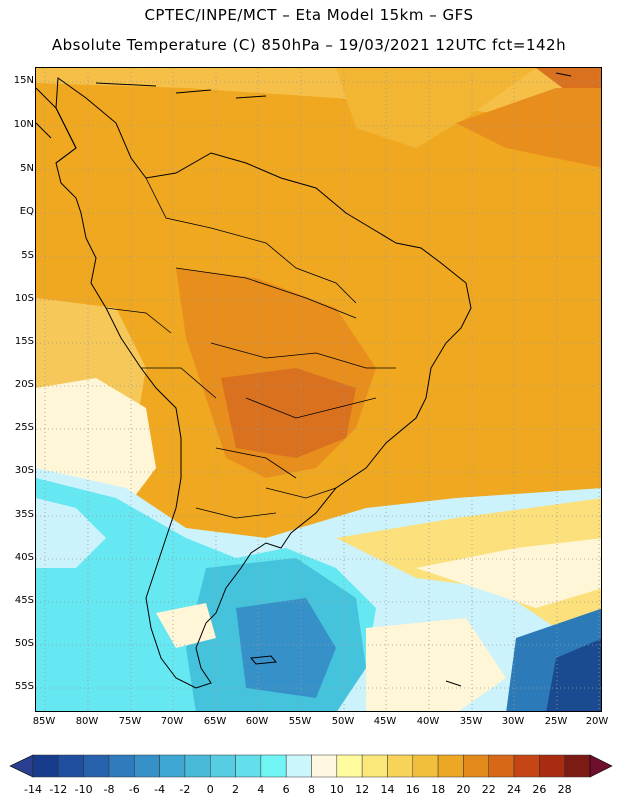 Image resolution: width=618 pixels, height=800 pixels. What do you see at coordinates (83, 789) in the screenshot?
I see `colorbar-tick-label: -10` at bounding box center [83, 789].